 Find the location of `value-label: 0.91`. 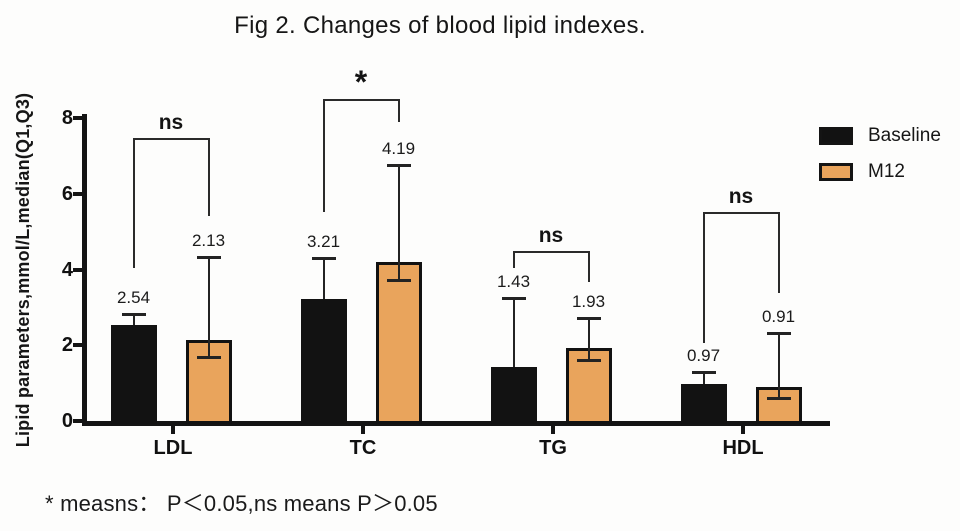

value-label: 0.91 is located at coordinates (778, 316).